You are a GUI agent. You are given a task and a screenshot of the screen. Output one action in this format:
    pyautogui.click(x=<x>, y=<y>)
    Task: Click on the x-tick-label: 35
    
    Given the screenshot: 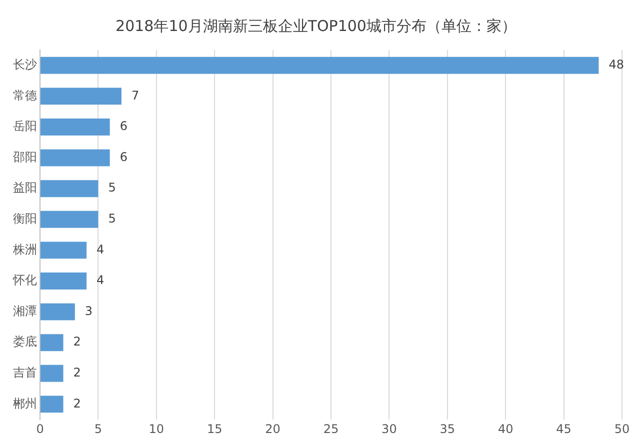 What is the action you would take?
    pyautogui.click(x=448, y=429)
    